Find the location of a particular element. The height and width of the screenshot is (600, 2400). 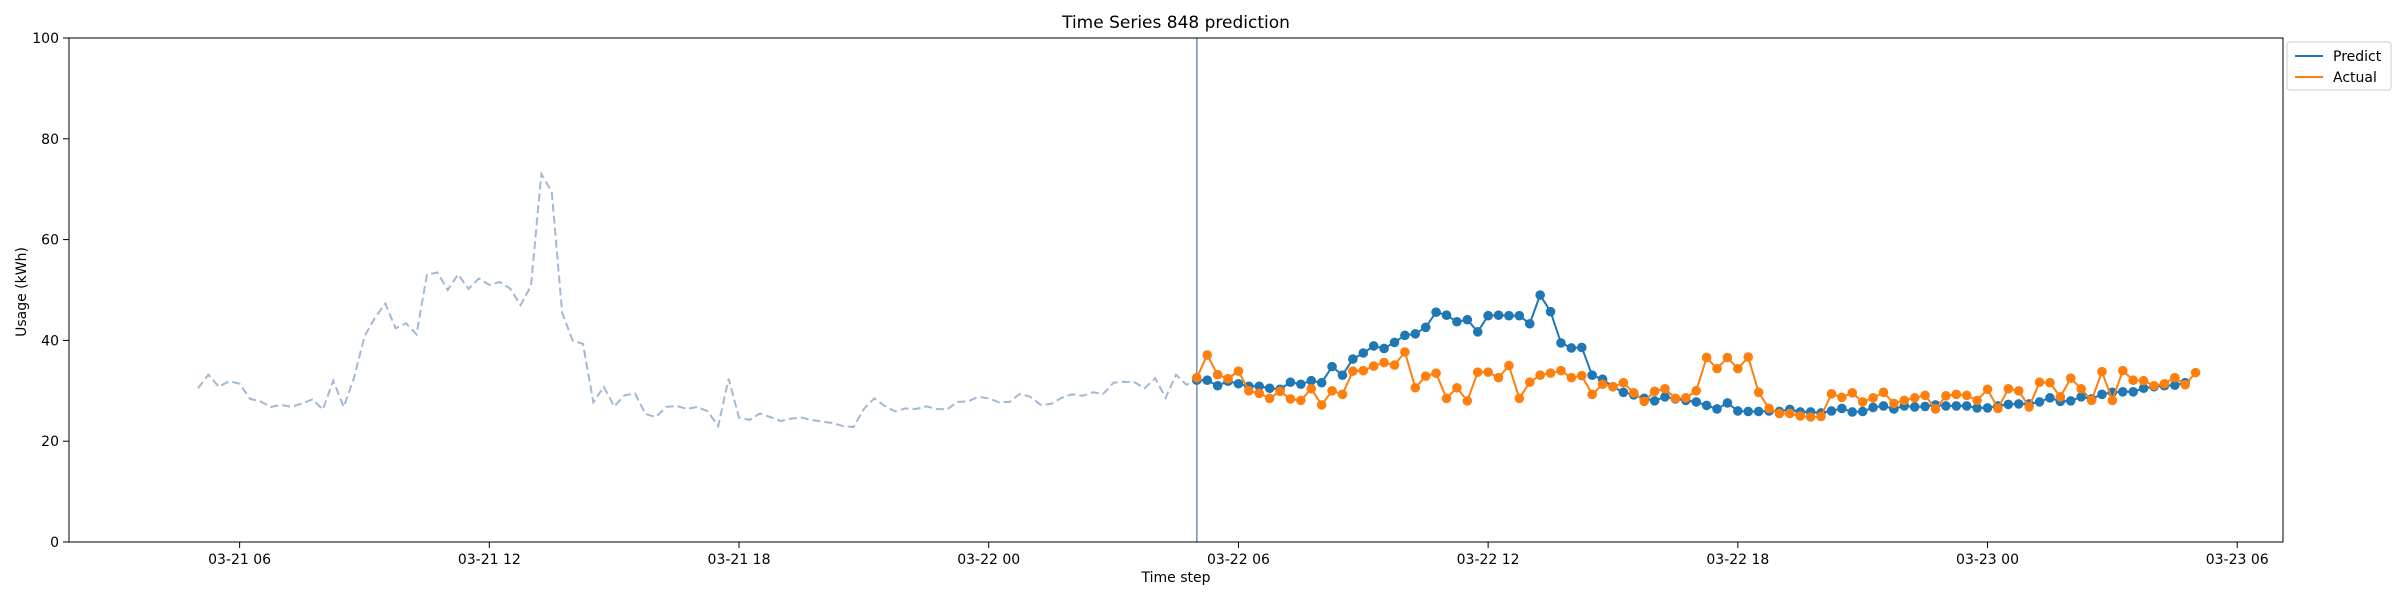

y-tick-label: 80 is located at coordinates (50, 140).